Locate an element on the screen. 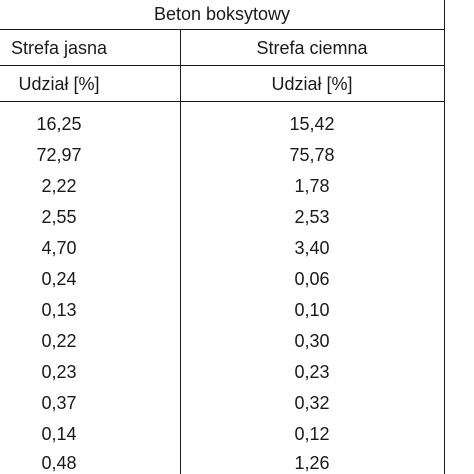 The height and width of the screenshot is (474, 474). cell-col2: 0,12 is located at coordinates (312, 434).